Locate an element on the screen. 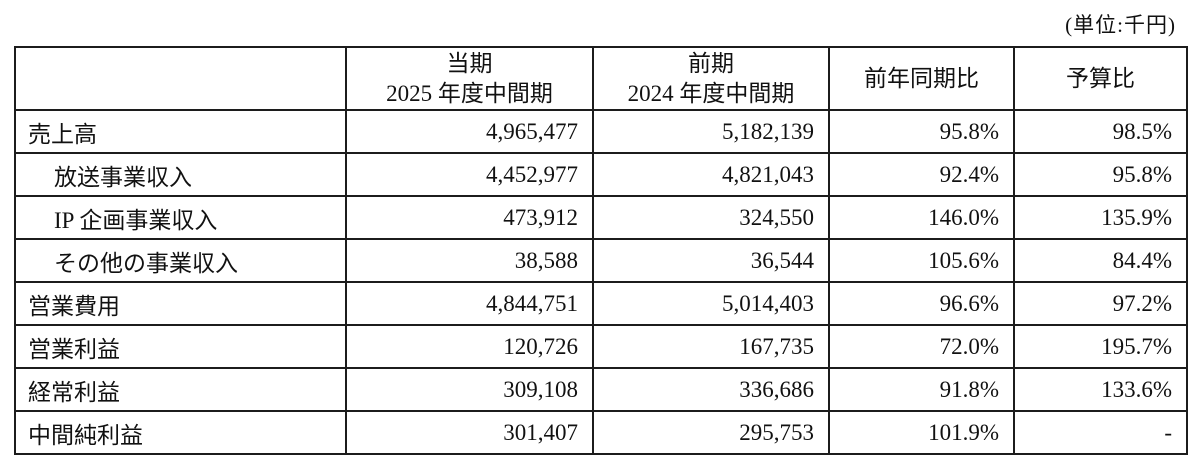  header-prior-period-line1: 前期 is located at coordinates (711, 63).